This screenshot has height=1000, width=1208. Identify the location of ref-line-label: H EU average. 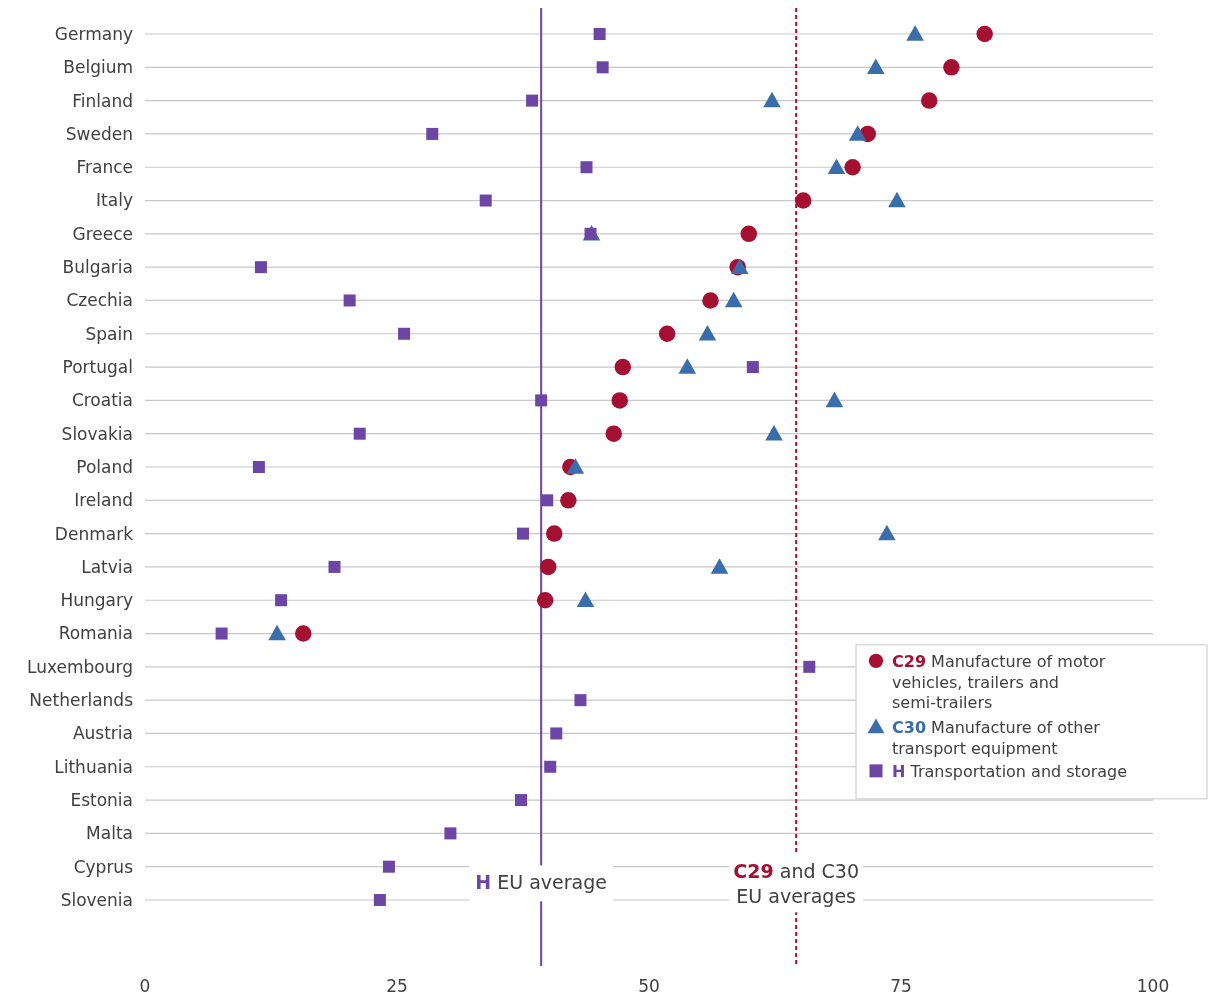
(541, 882).